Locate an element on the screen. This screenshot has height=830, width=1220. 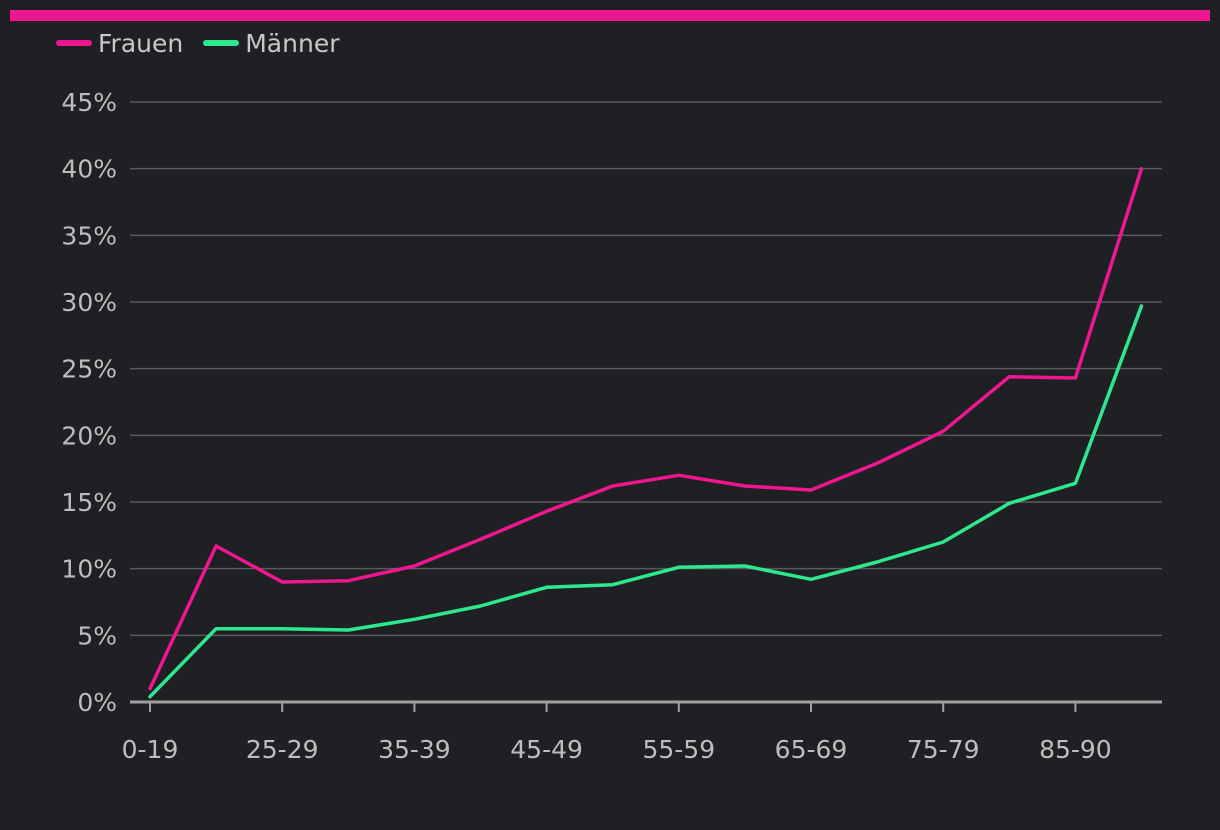
y-tick-label: 5% is located at coordinates (97, 635).